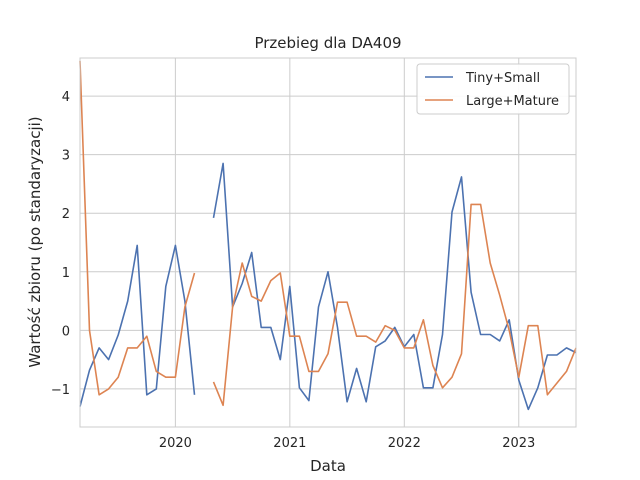  I want to click on chart-title: Przebieg dla DA409, so click(327, 43).